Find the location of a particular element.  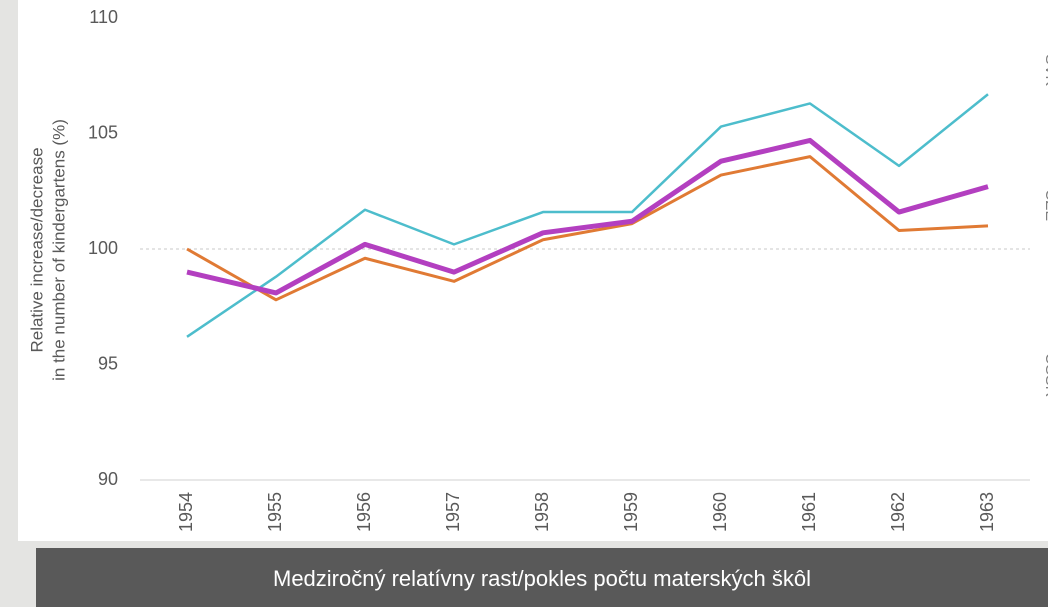

x-tick: 1963 is located at coordinates (987, 512).